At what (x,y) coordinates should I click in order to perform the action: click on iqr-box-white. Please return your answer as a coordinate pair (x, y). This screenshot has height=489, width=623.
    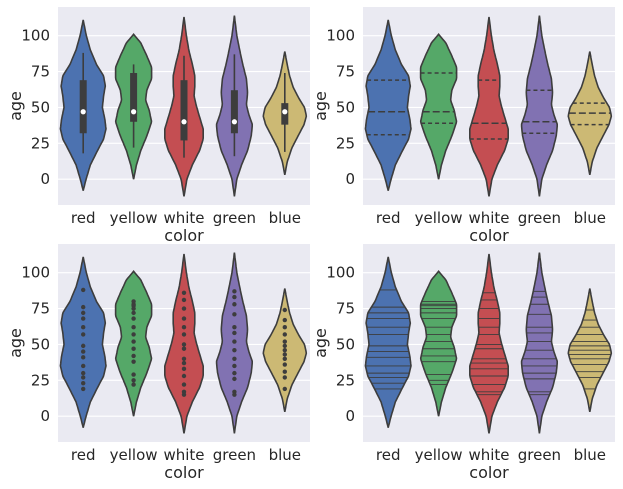
    Looking at the image, I should click on (184, 110).